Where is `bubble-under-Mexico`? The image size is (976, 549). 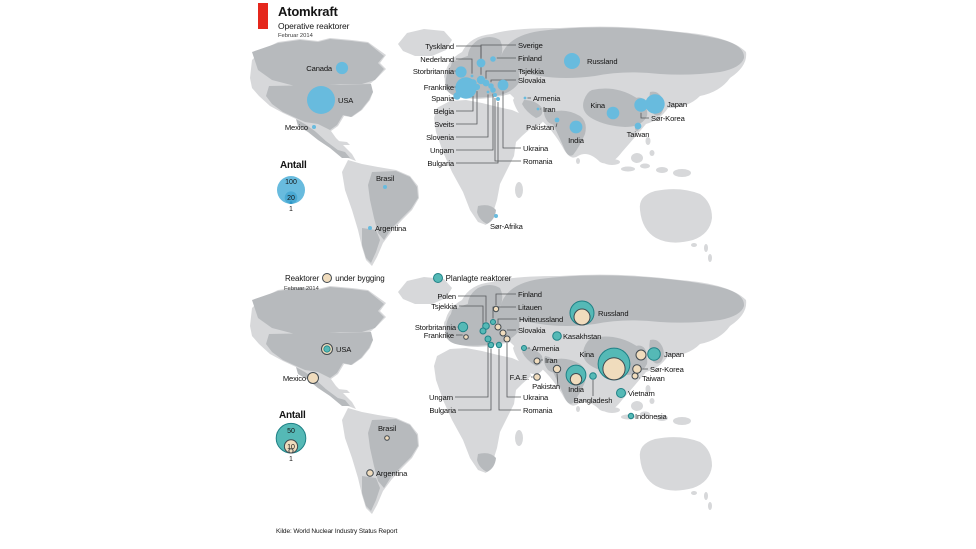
bubble-under-Mexico is located at coordinates (313, 378).